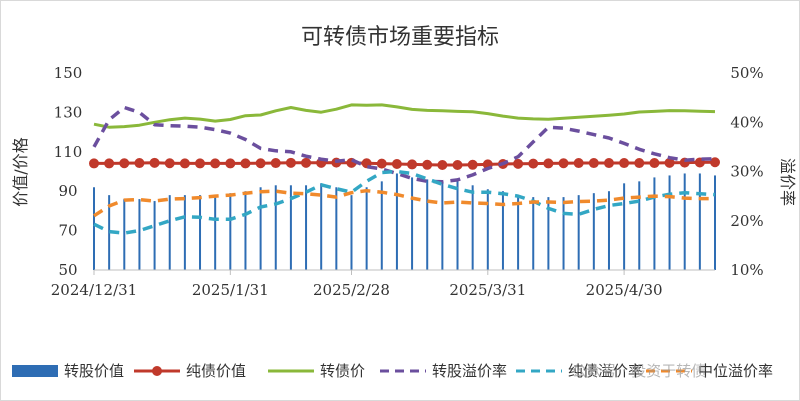 This screenshot has height=401, width=800. Describe the element at coordinates (67, 270) in the screenshot. I see `left-axis-tick-label: 50` at that location.